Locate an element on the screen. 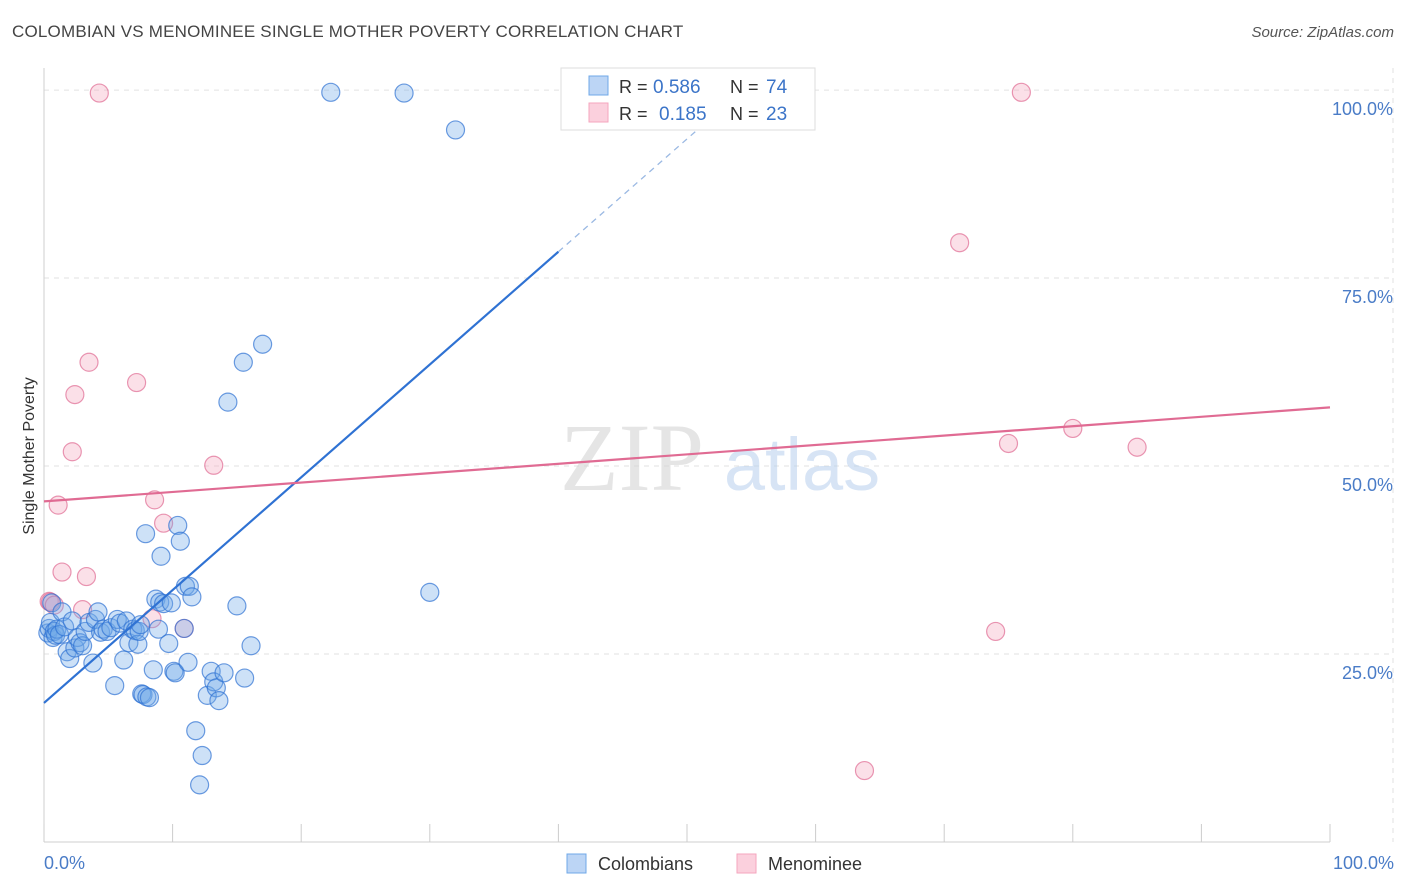 The width and height of the screenshot is (1406, 892). legend-swatch-colombians is located at coordinates (598, 85).